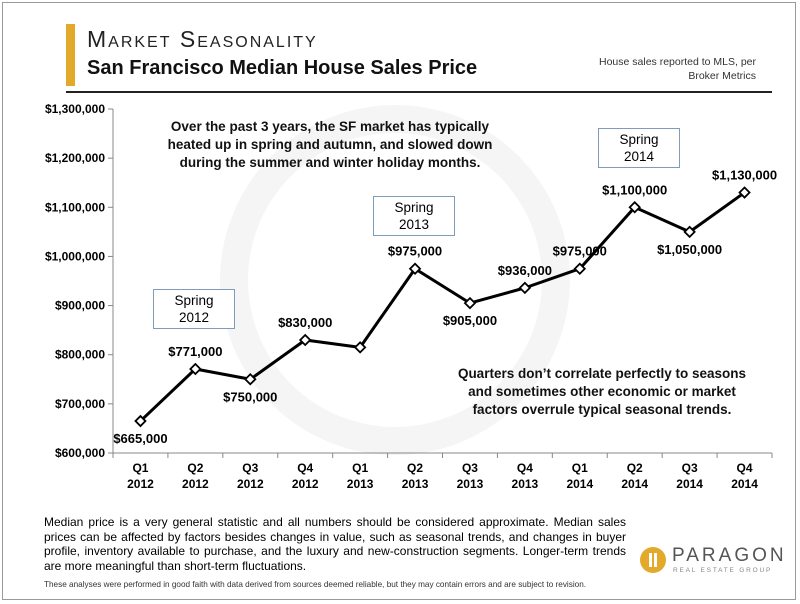  What do you see at coordinates (525, 270) in the screenshot?
I see `data-label: $936,000` at bounding box center [525, 270].